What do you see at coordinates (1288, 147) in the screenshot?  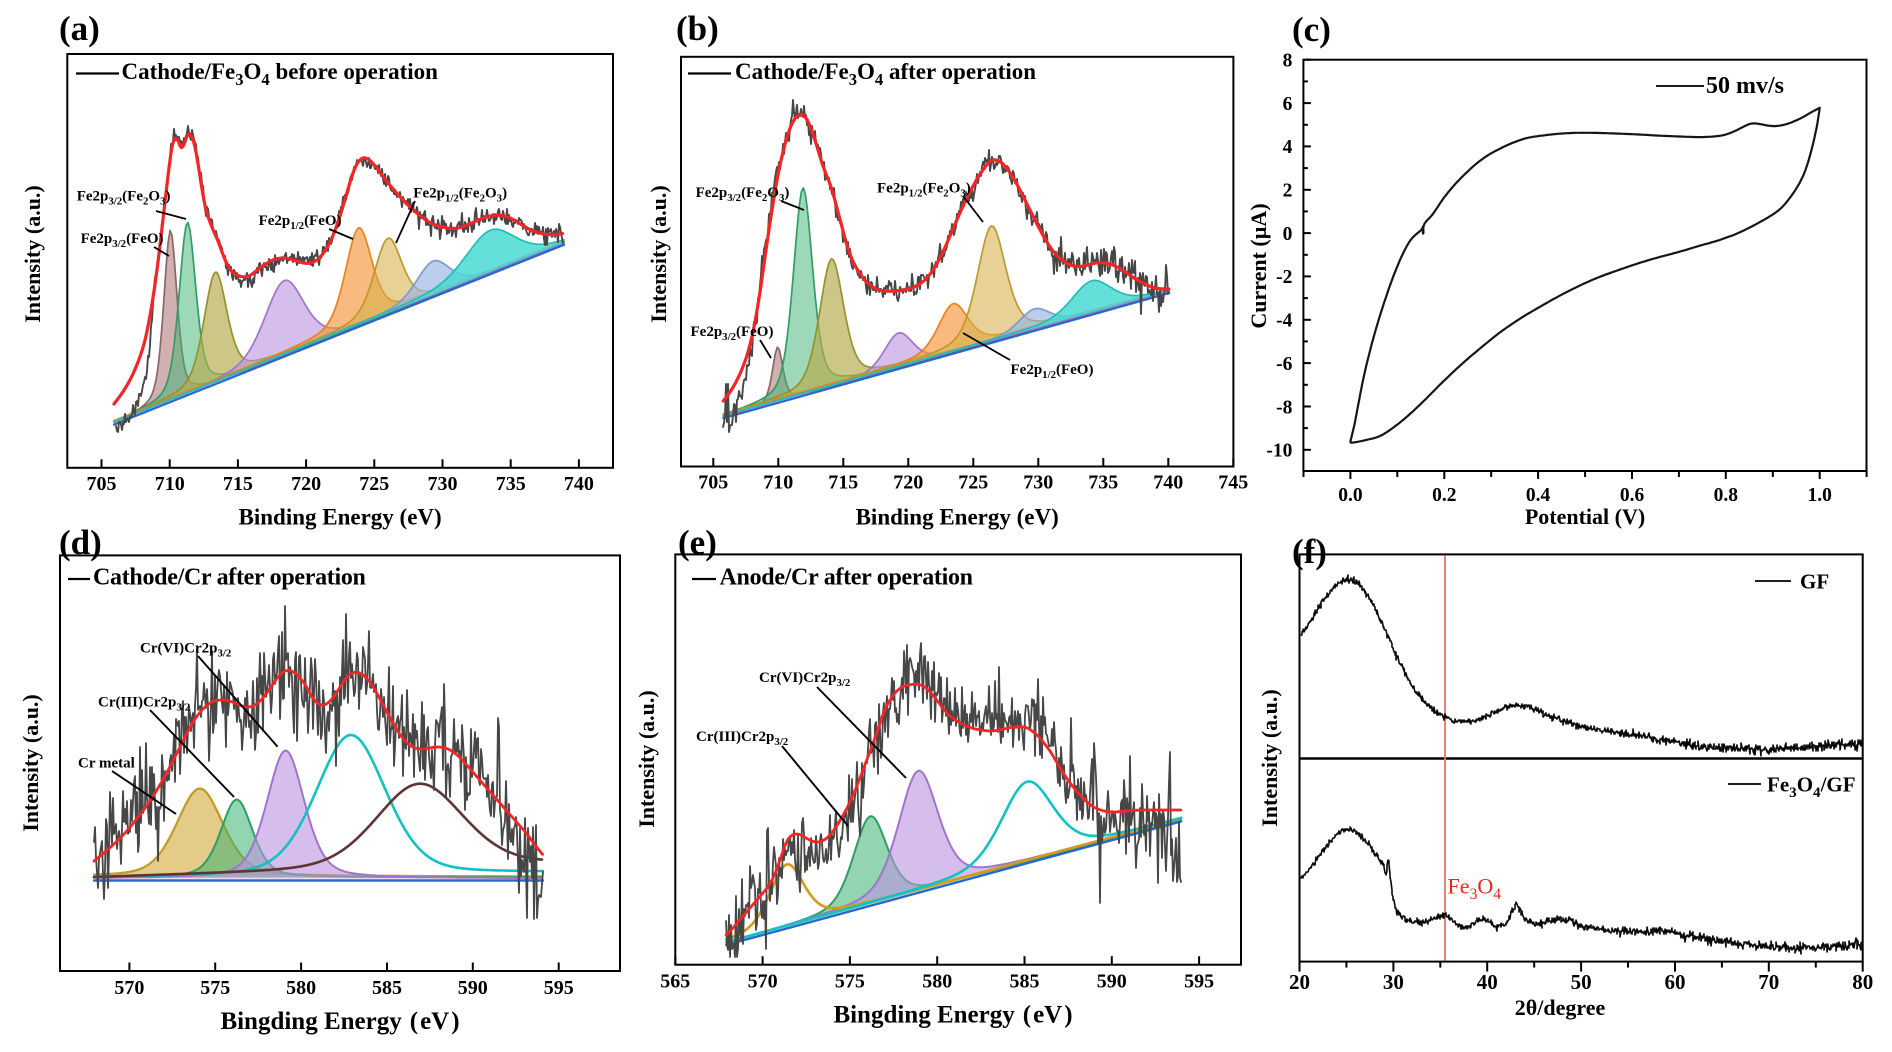 I see `svg-text: 4` at bounding box center [1288, 147].